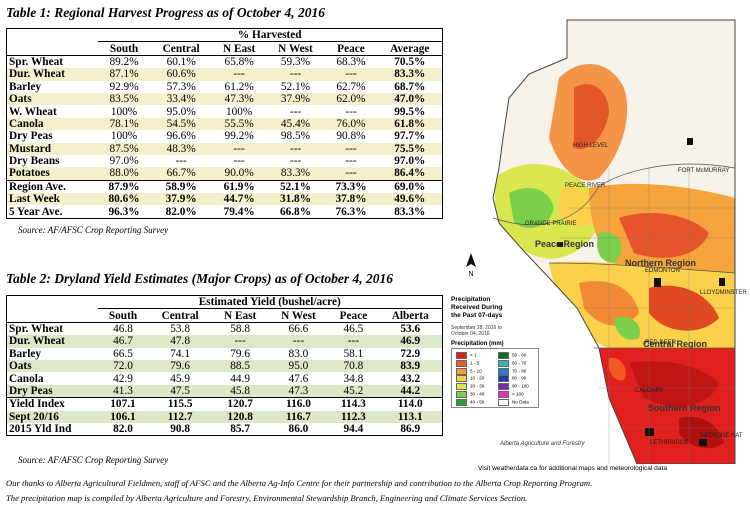  I want to click on row-label: Canola, so click(52, 378).